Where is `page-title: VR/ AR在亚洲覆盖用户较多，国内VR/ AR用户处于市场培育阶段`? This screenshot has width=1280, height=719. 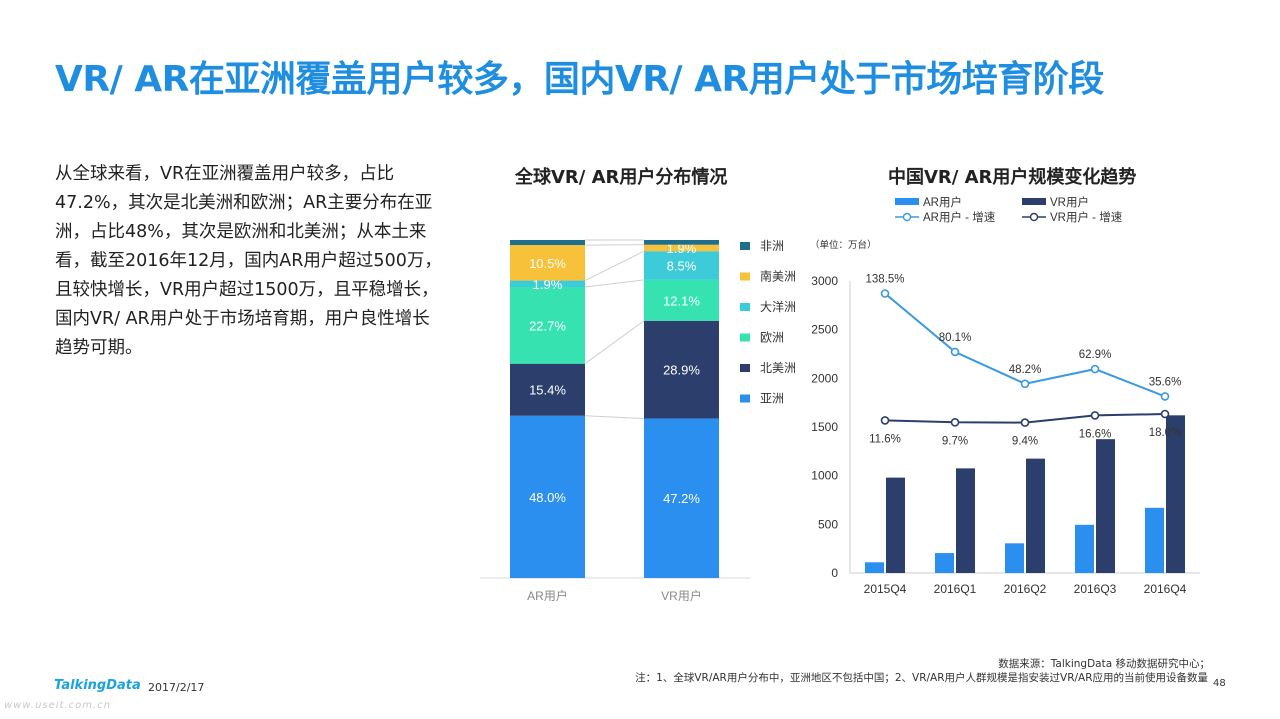
page-title: VR/ AR在亚洲覆盖用户较多，国内VR/ AR用户处于市场培育阶段 is located at coordinates (579, 79).